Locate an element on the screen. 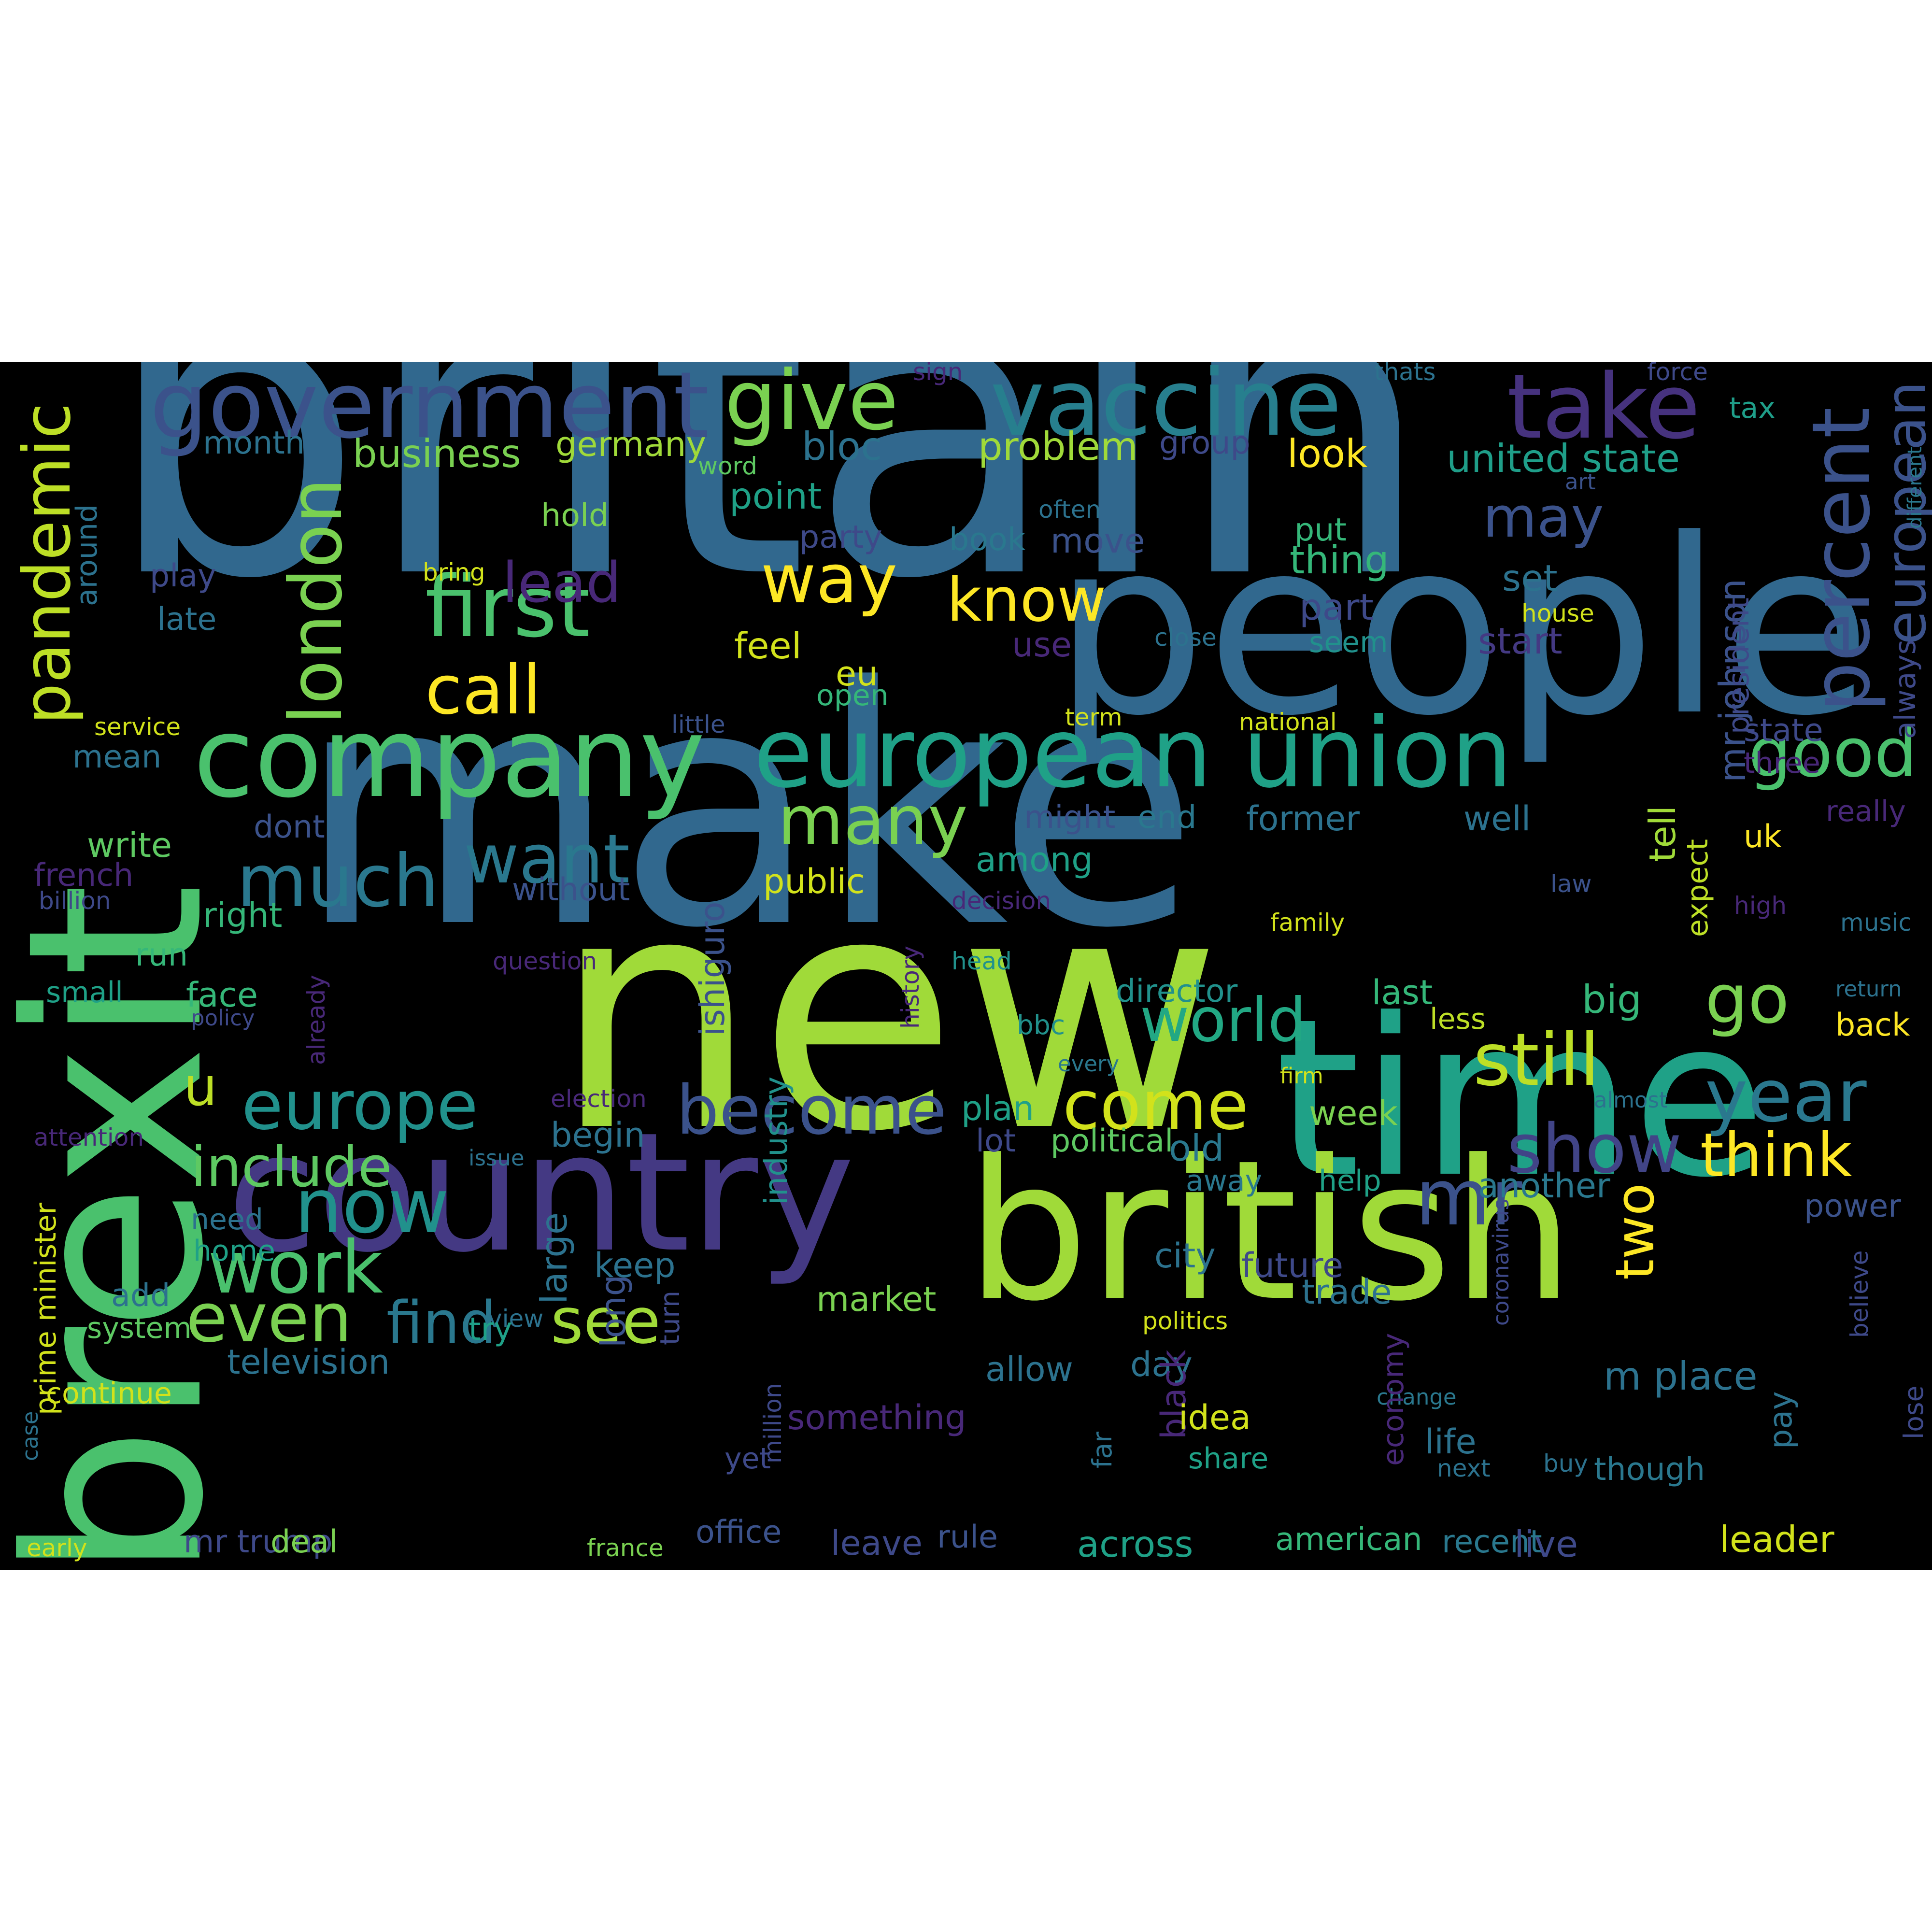 This screenshot has height=1932, width=1932. cloud-word: leader is located at coordinates (1776, 1539).